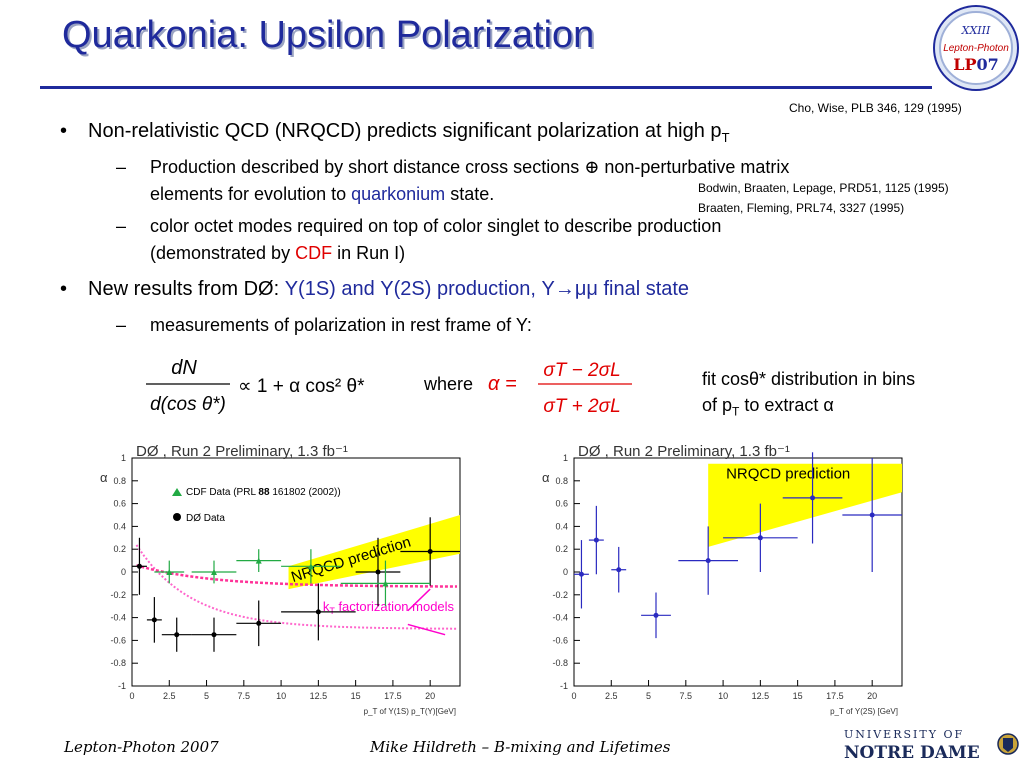 Image resolution: width=1024 pixels, height=768 pixels. What do you see at coordinates (177, 492) in the screenshot?
I see `legend-triangle-marker` at bounding box center [177, 492].